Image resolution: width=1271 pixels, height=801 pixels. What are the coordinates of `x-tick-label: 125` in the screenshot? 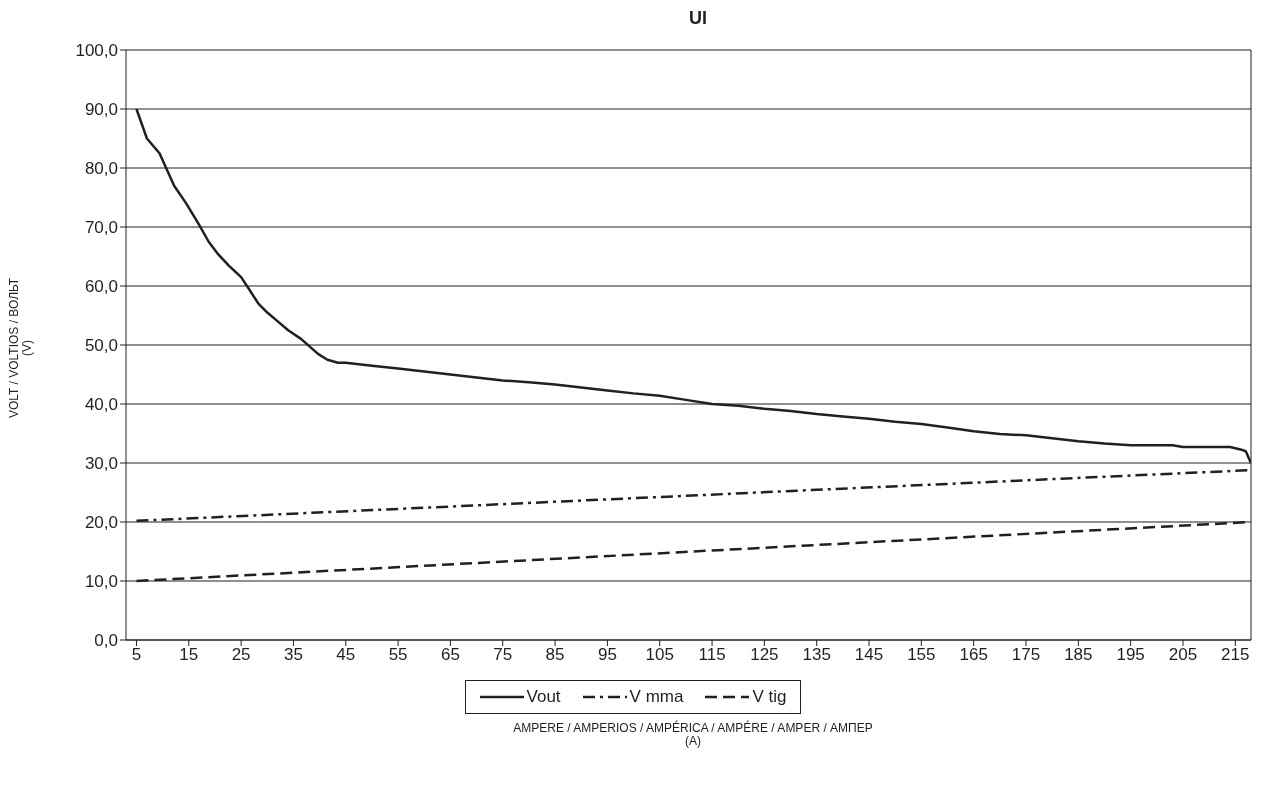 It's located at (764, 655).